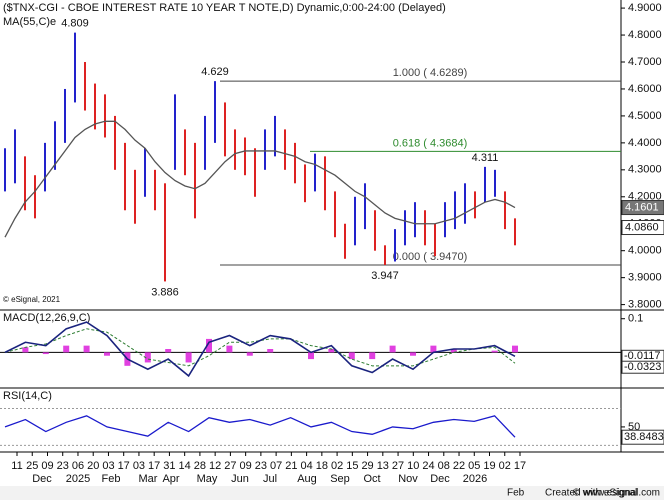  I want to click on x-tick-label: 24, so click(428, 466).